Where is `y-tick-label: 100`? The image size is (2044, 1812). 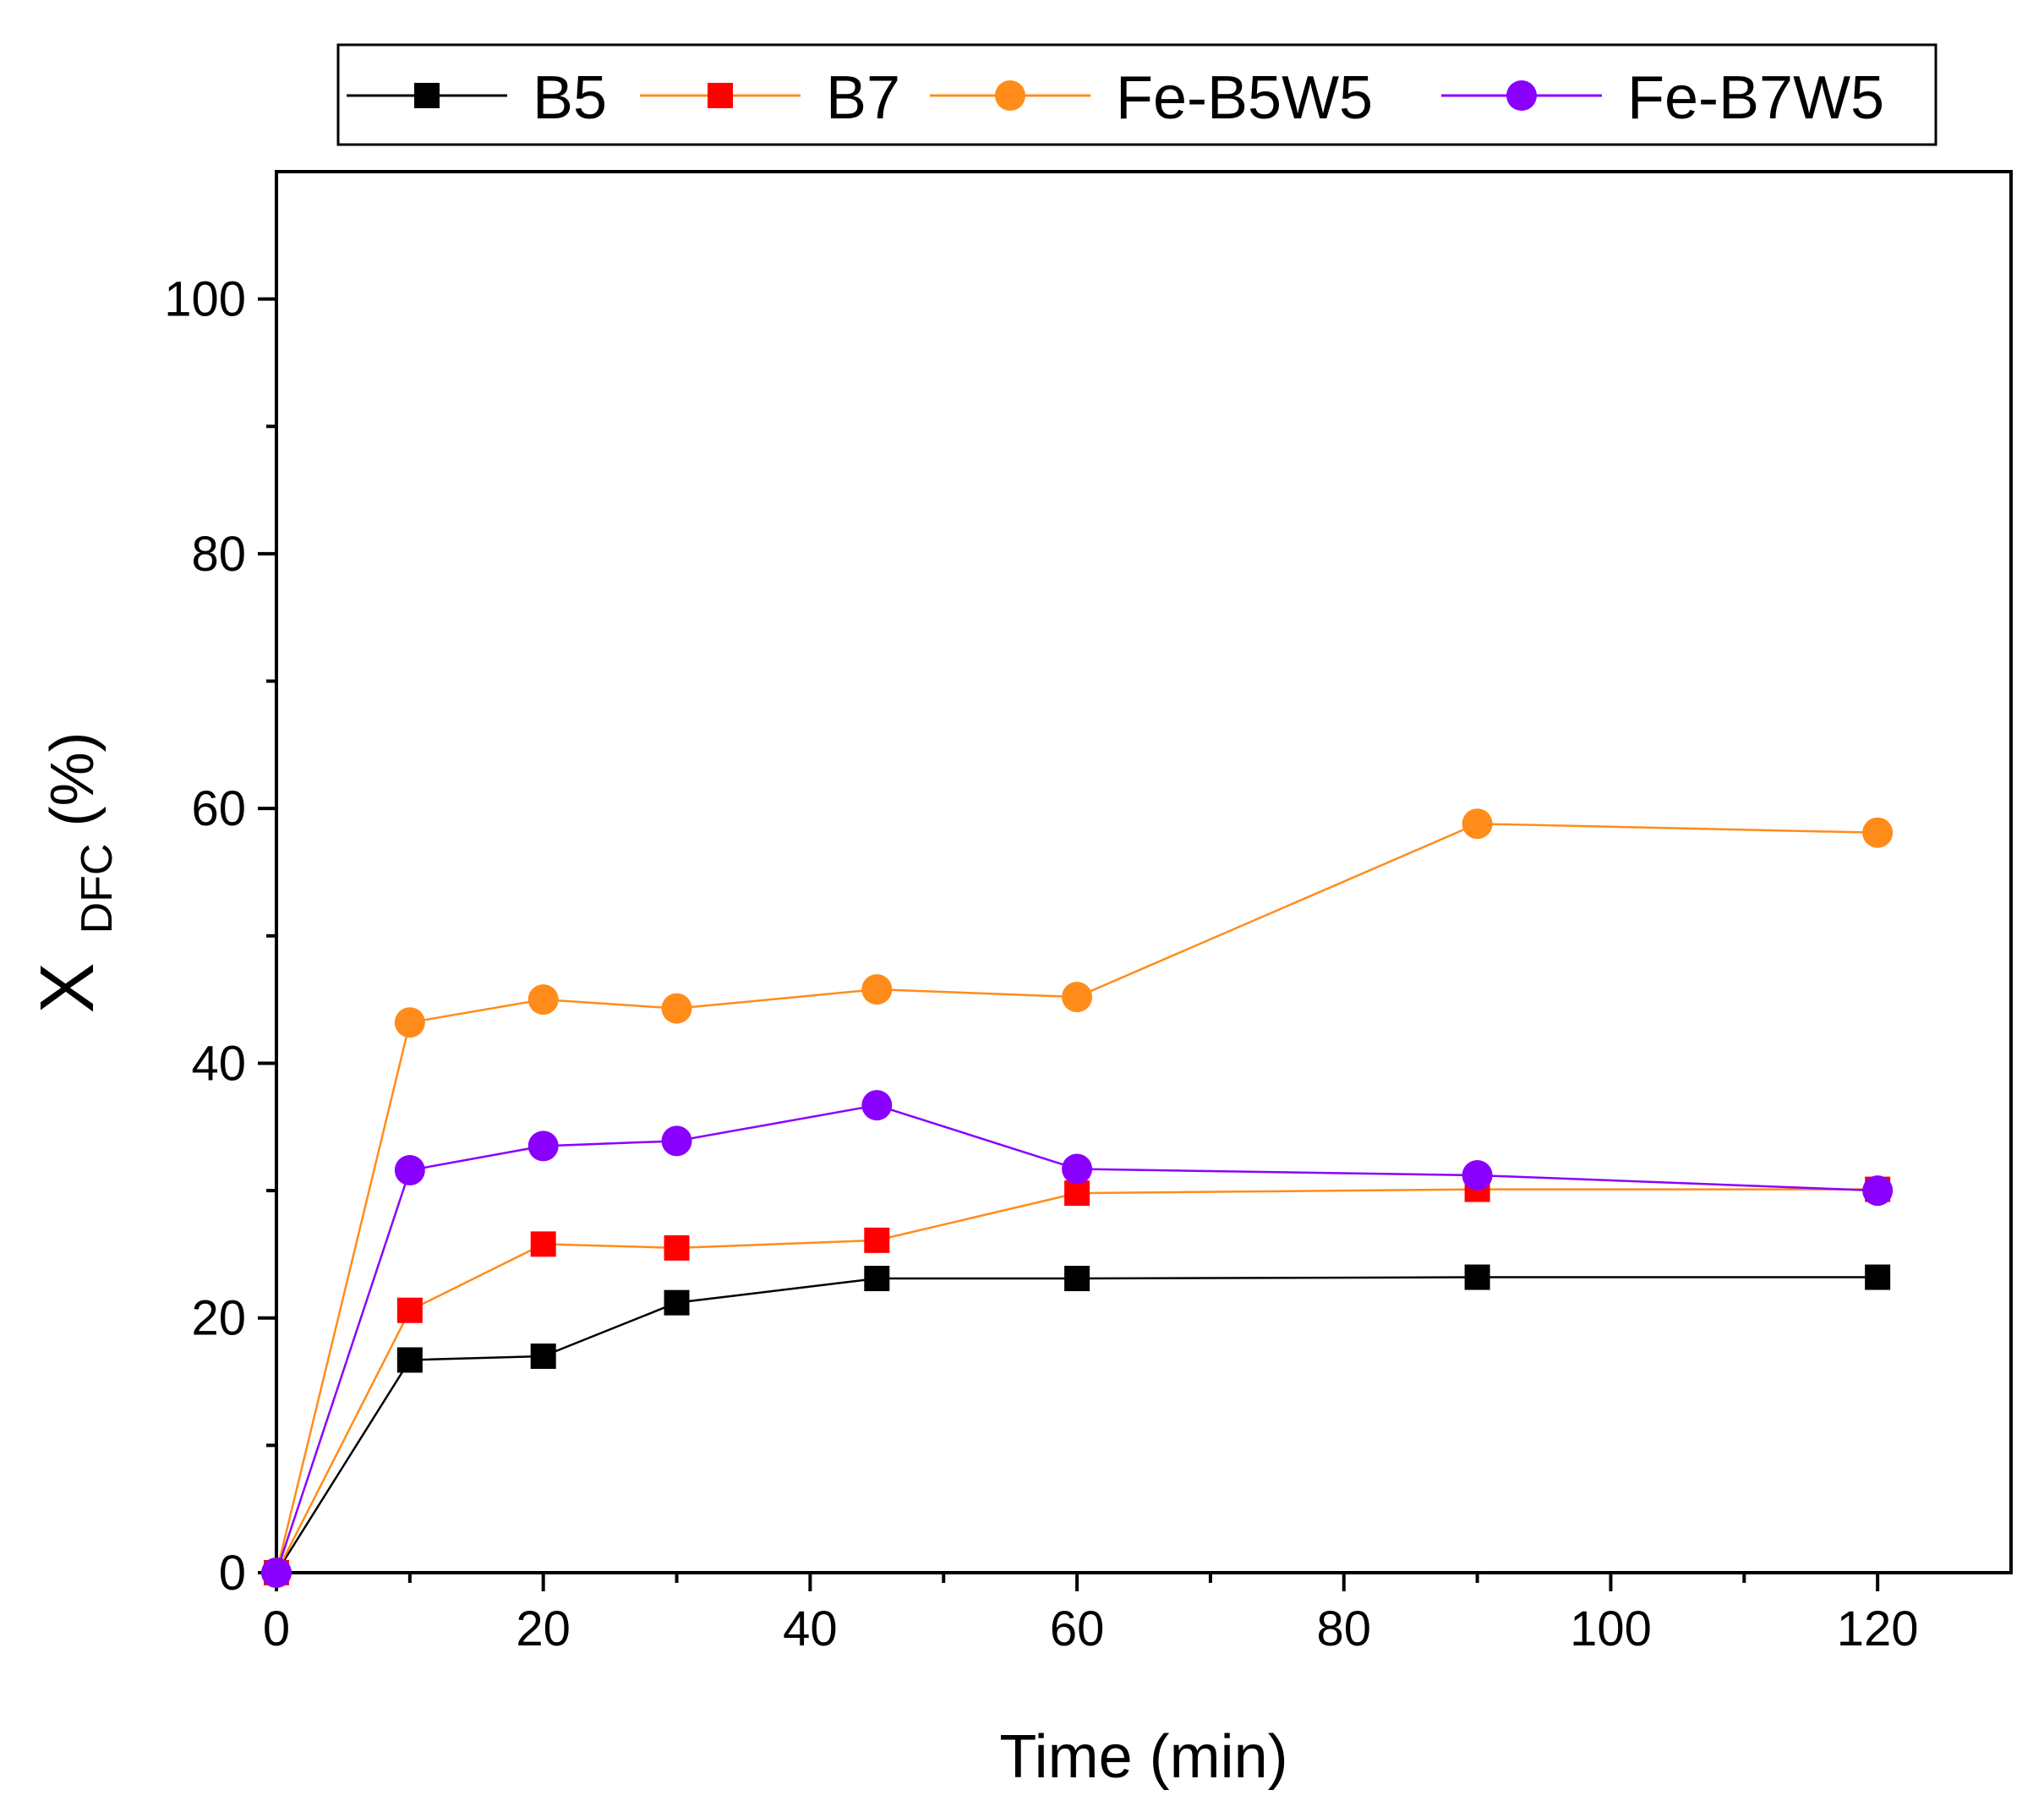 y-tick-label: 100 is located at coordinates (205, 299).